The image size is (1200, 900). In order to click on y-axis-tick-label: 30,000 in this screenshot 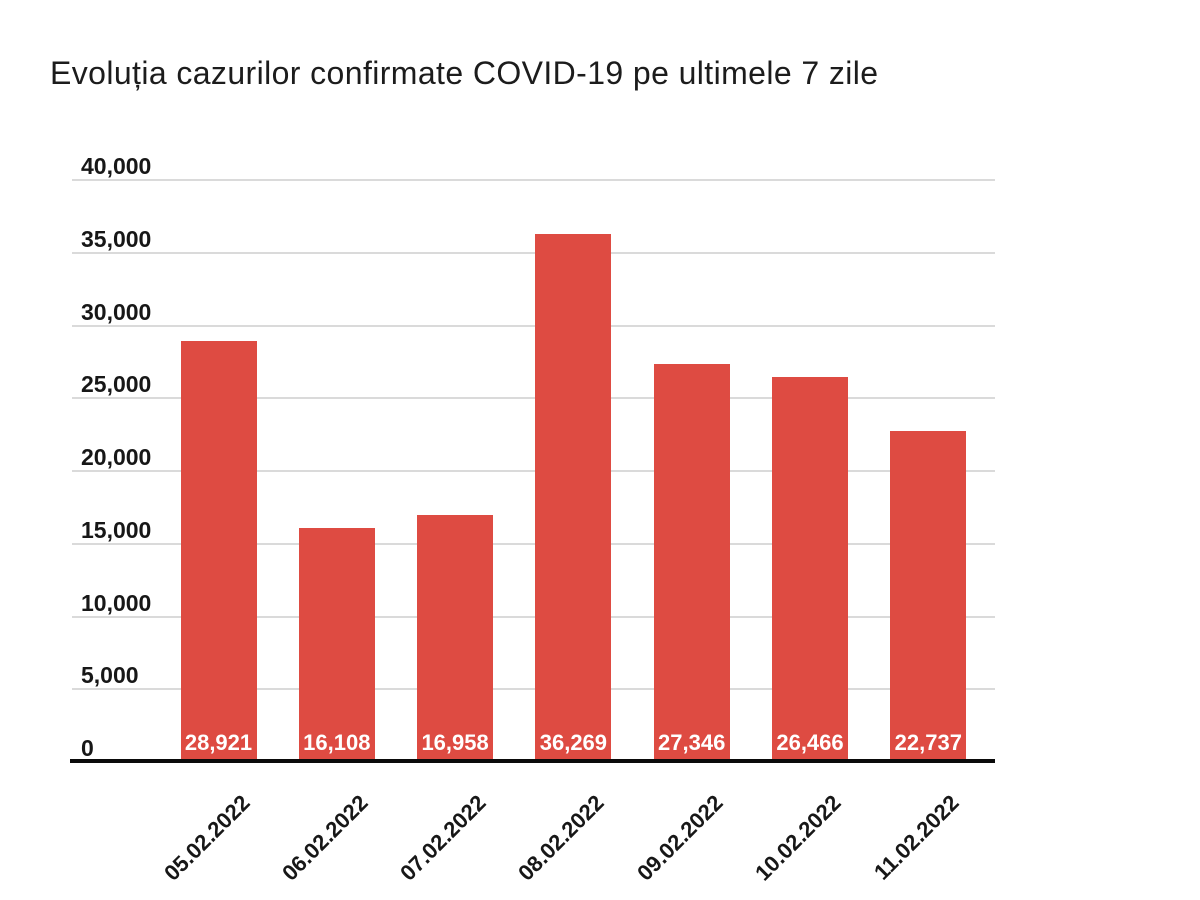, I will do `click(116, 311)`.